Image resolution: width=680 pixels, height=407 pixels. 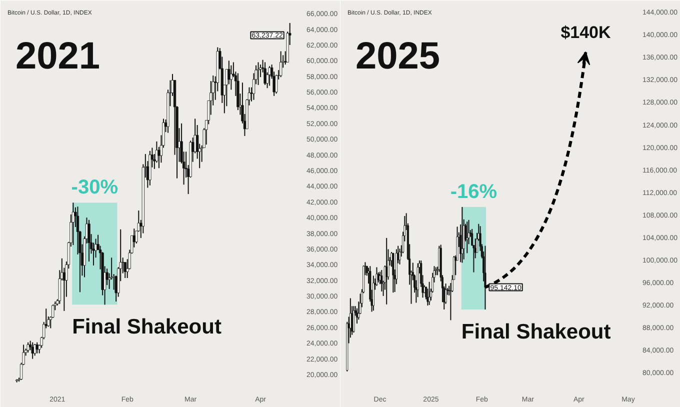 What do you see at coordinates (586, 32) in the screenshot?
I see `annotation: $140K` at bounding box center [586, 32].